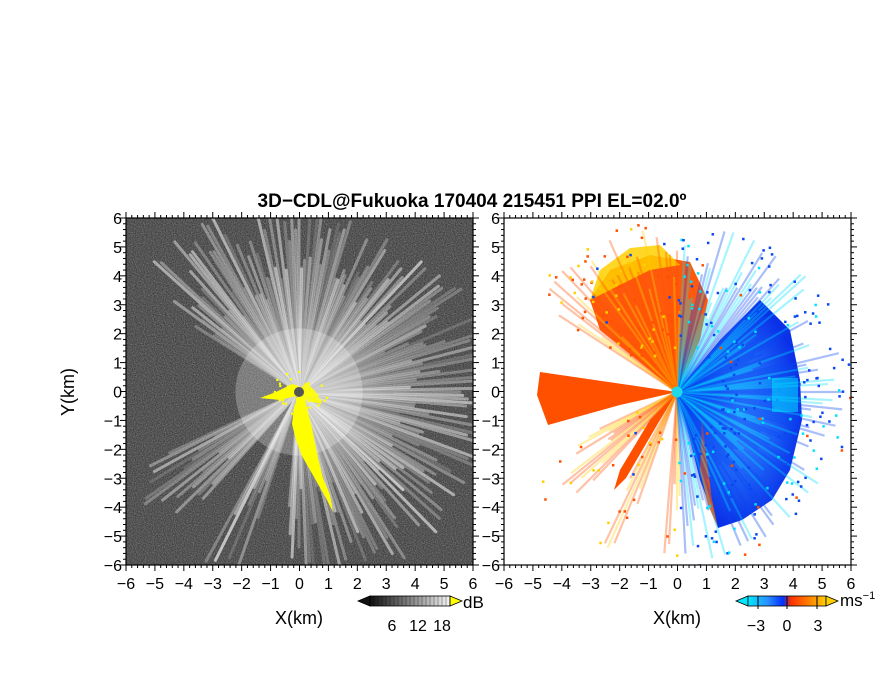  I want to click on x-tick-label: −3, so click(213, 584).